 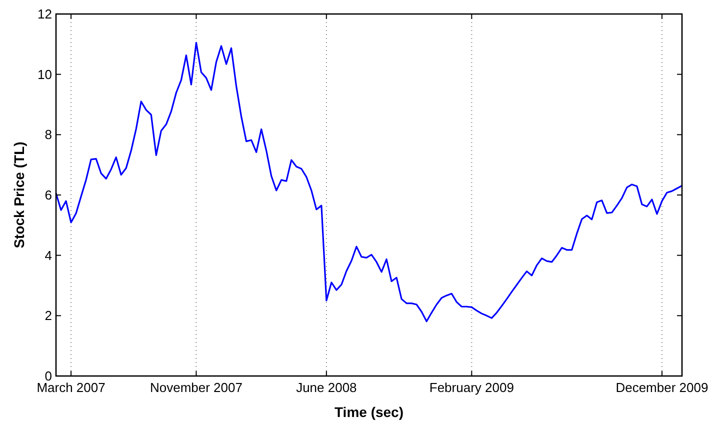 I want to click on x-axis-title: Time (sec), so click(x=369, y=412).